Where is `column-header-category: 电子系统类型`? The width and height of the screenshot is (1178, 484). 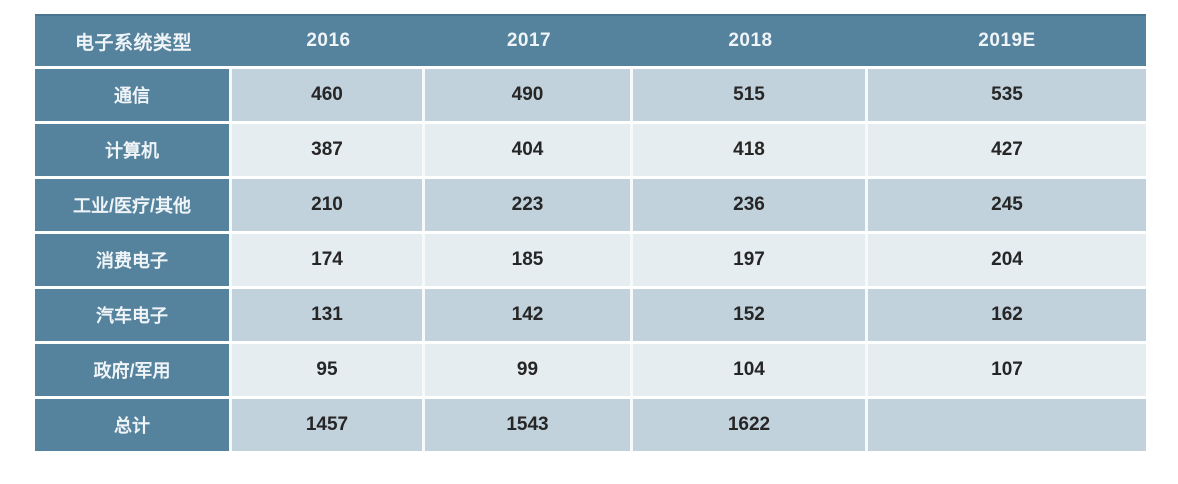
column-header-category: 电子系统类型 is located at coordinates (133, 43).